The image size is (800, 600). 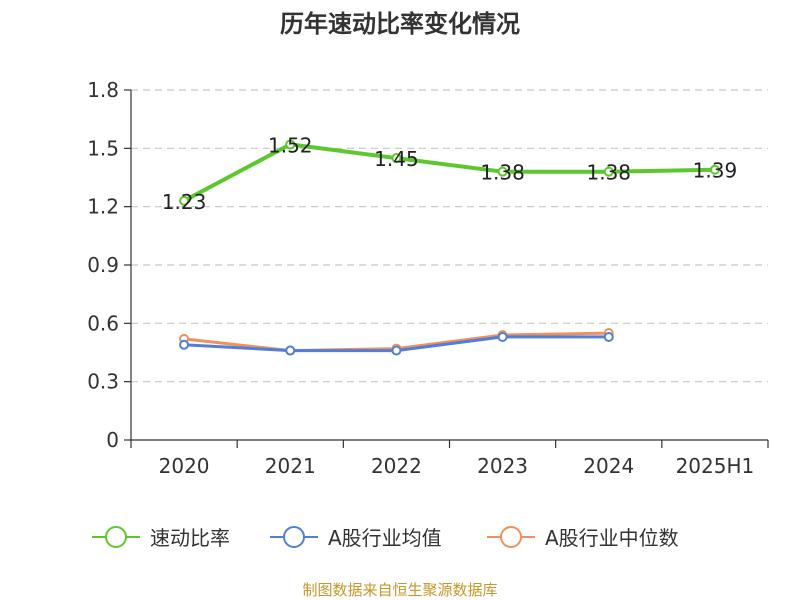 I want to click on data-label-4: 1.38, so click(x=608, y=173).